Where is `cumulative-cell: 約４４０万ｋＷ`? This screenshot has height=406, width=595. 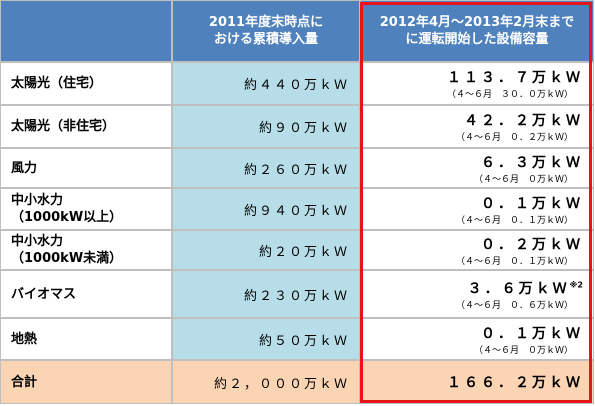
cumulative-cell: 約４４０万ｋＷ is located at coordinates (266, 83).